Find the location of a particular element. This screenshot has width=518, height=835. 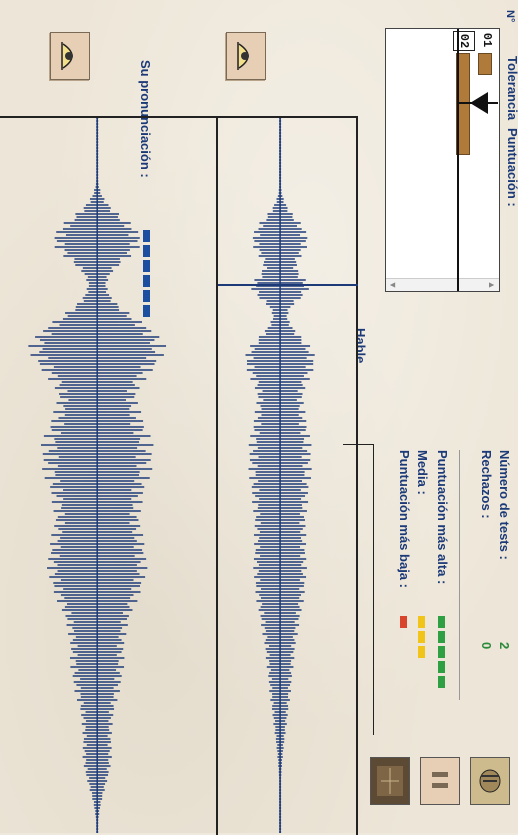

speak-button is located at coordinates (490, 781).